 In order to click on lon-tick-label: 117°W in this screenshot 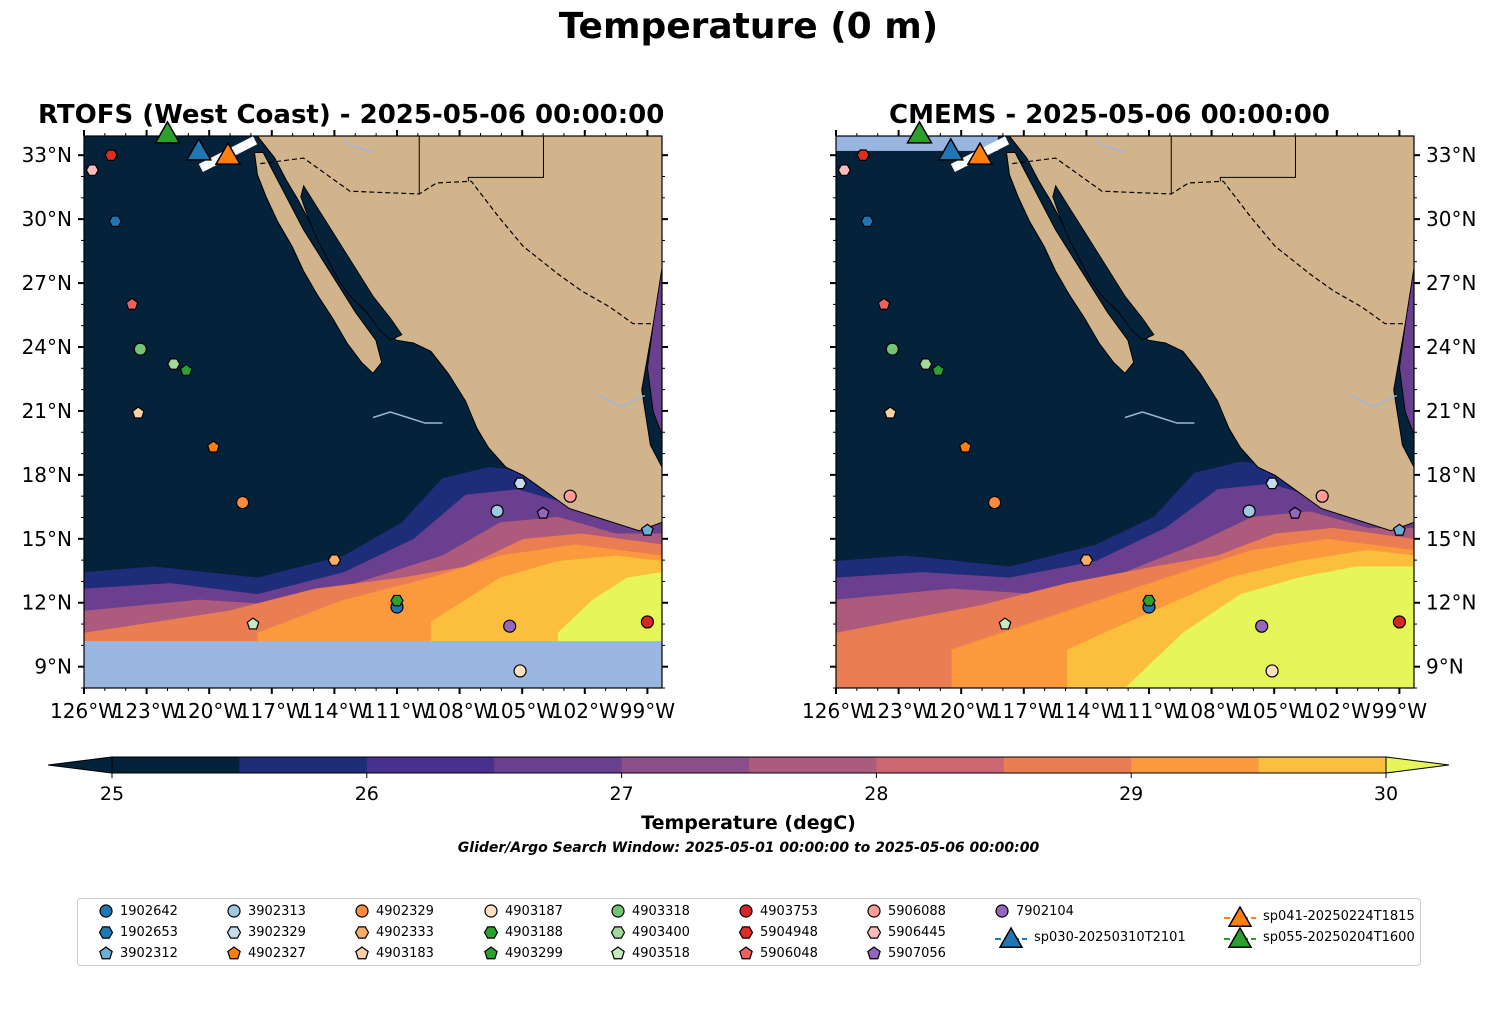, I will do `click(272, 711)`.